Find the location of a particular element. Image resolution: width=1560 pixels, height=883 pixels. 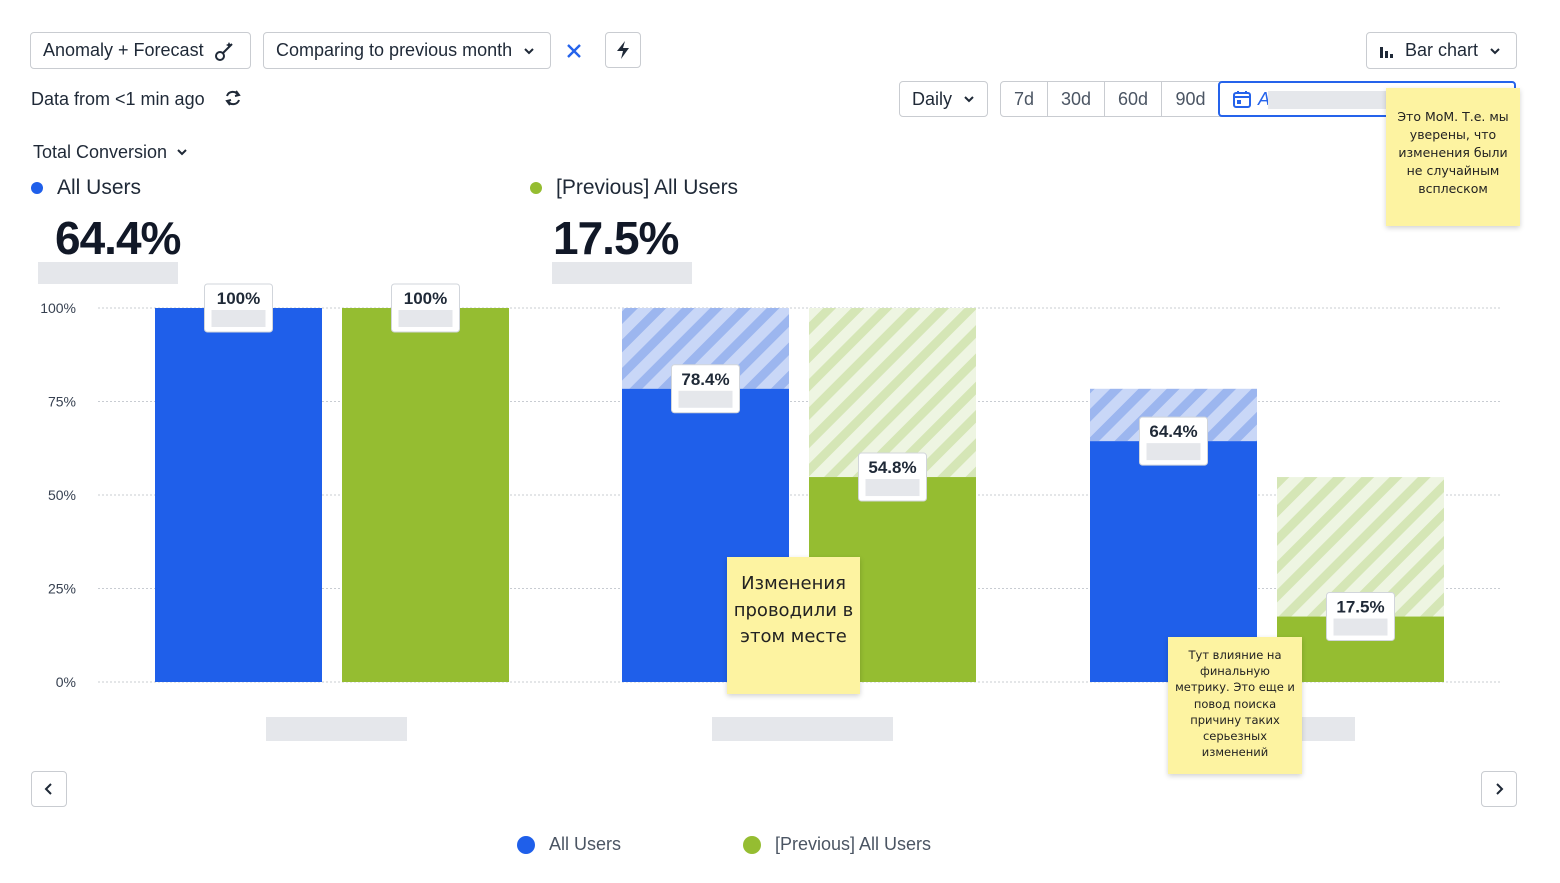

anomaly-forecast-label: Anomaly + Forecast is located at coordinates (123, 50).